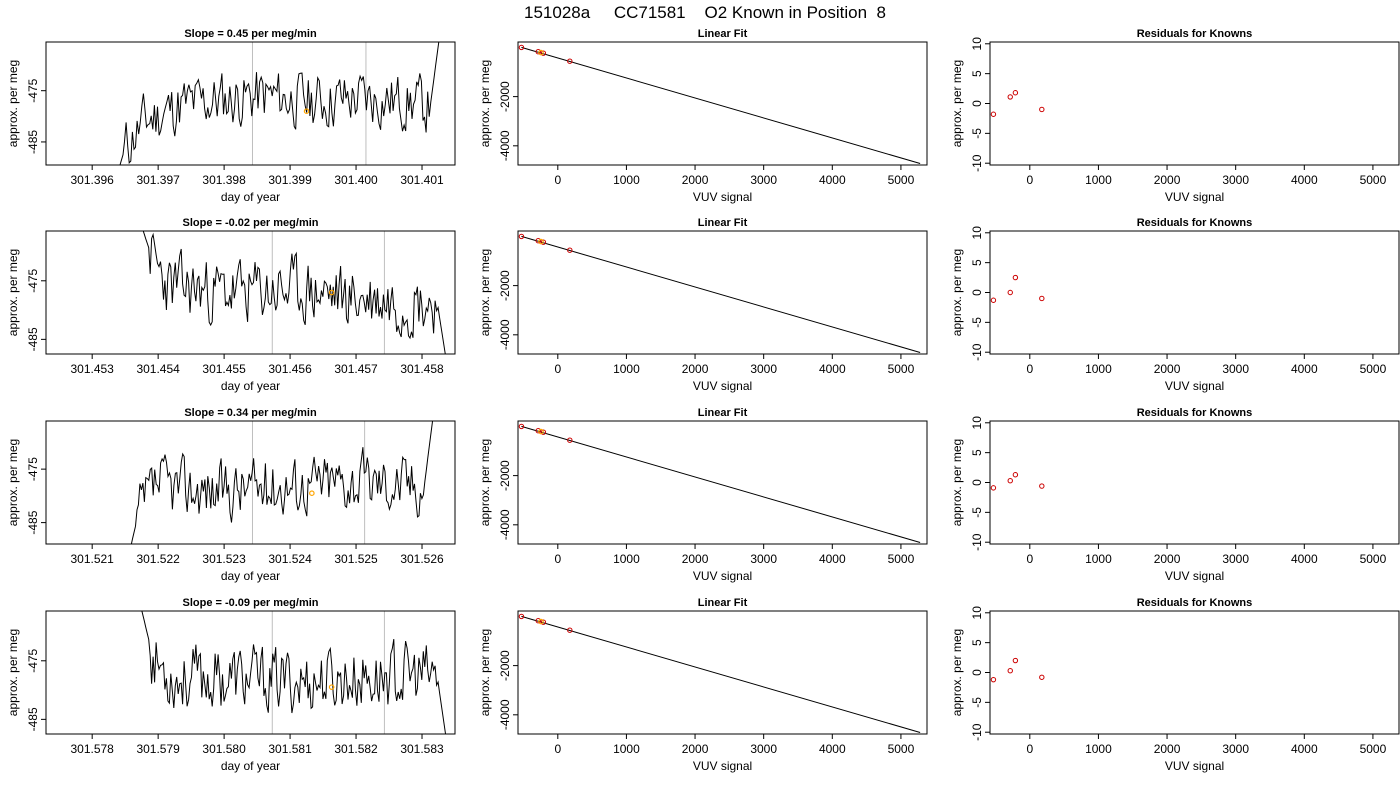 The image size is (1400, 800). I want to click on fit-line, so click(721, 105).